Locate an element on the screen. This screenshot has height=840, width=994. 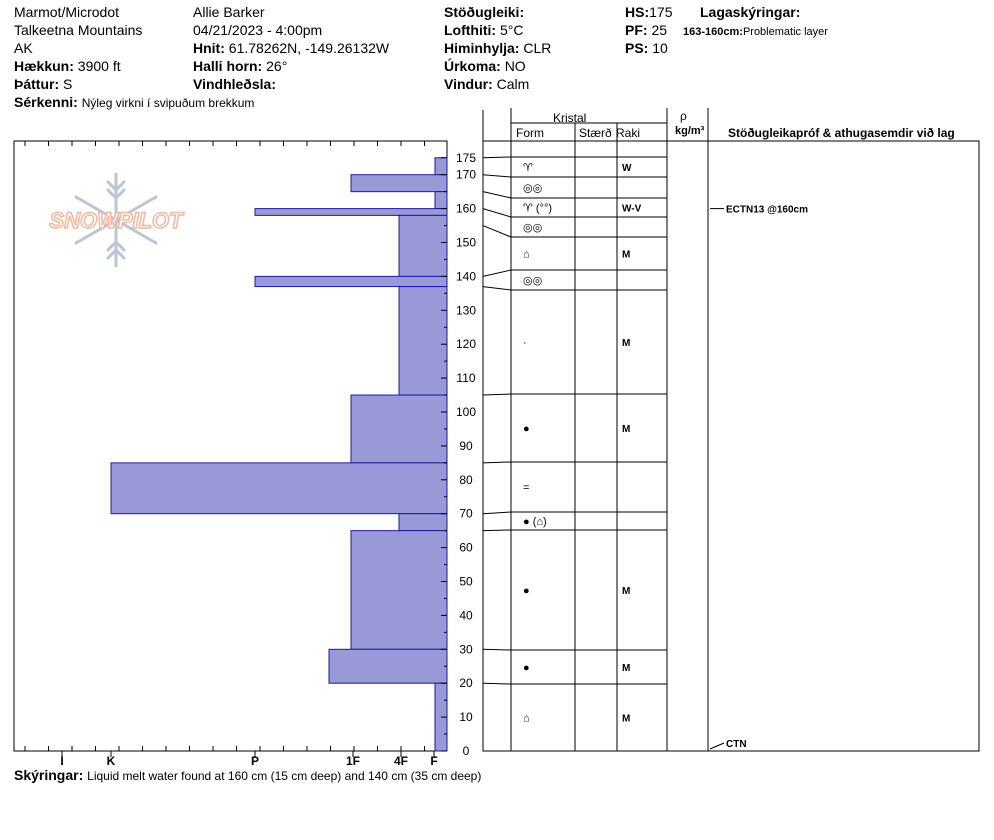
y-tick-label: 40 is located at coordinates (466, 615).